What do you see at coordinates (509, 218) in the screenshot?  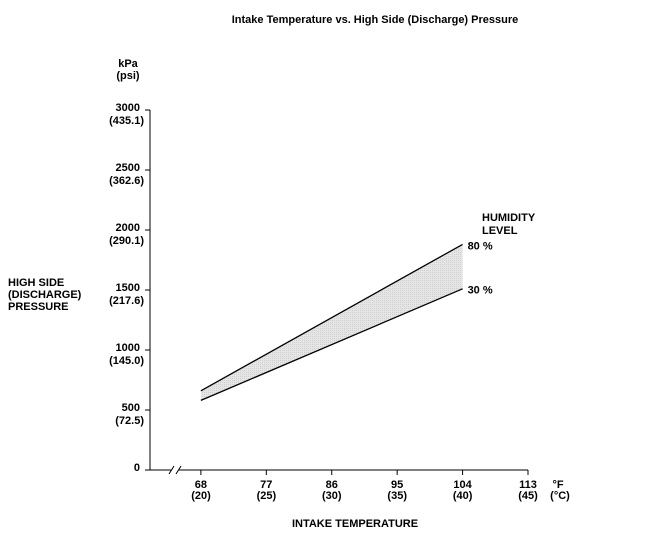 I see `legend-title: HUMIDITY` at bounding box center [509, 218].